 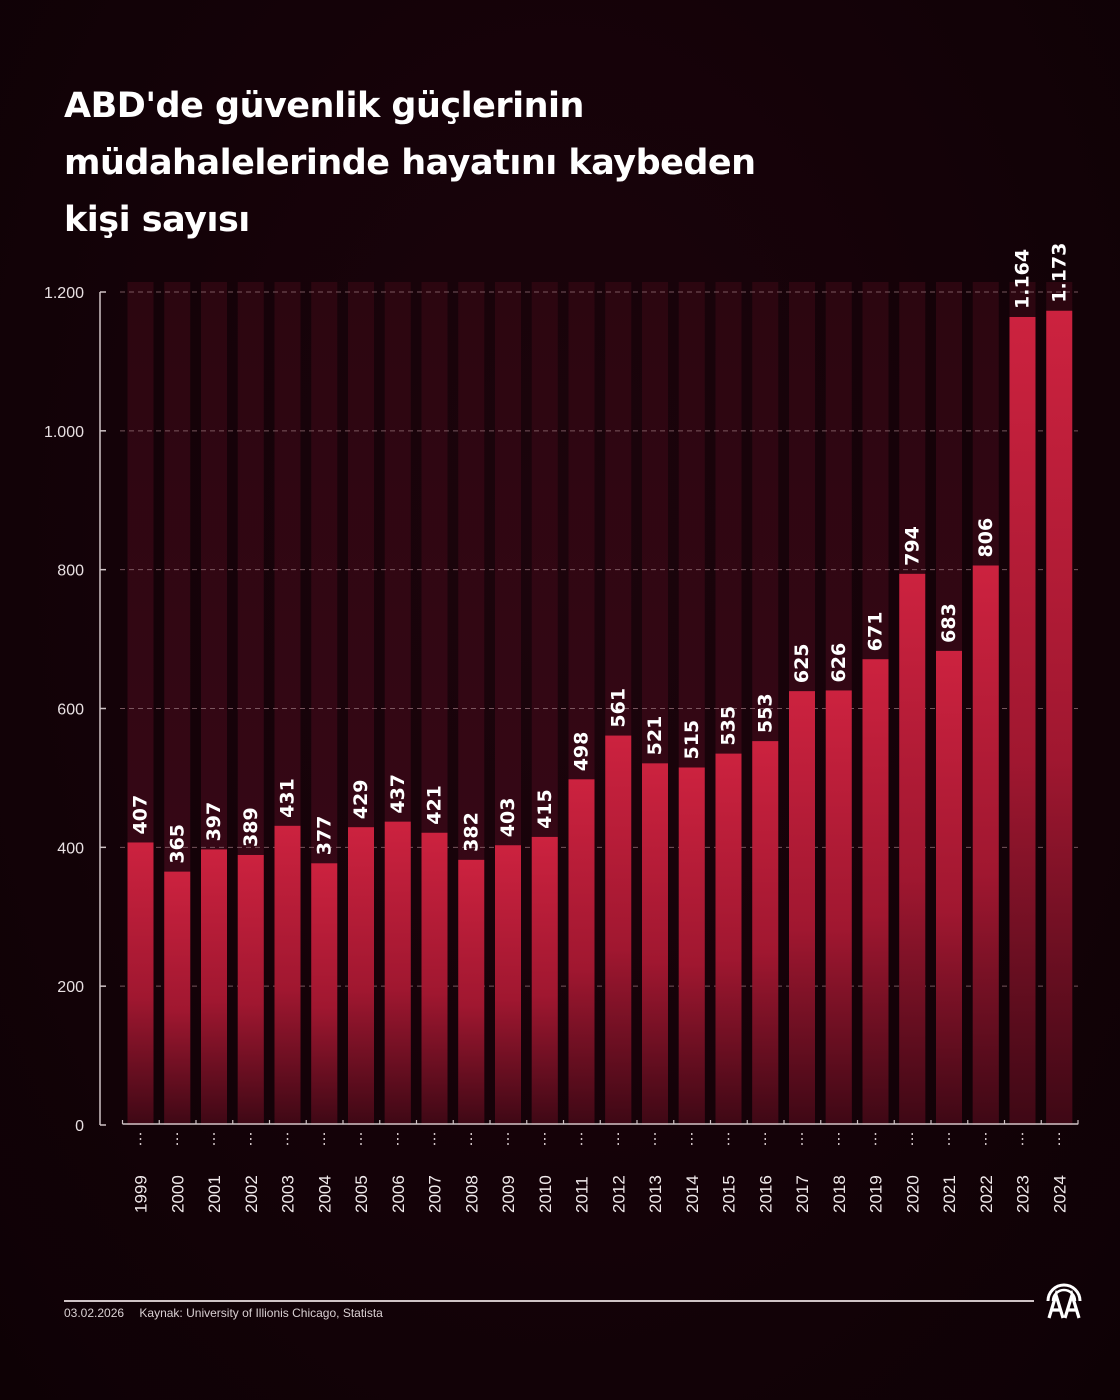 What do you see at coordinates (70, 710) in the screenshot?
I see `y-tick-label: 600` at bounding box center [70, 710].